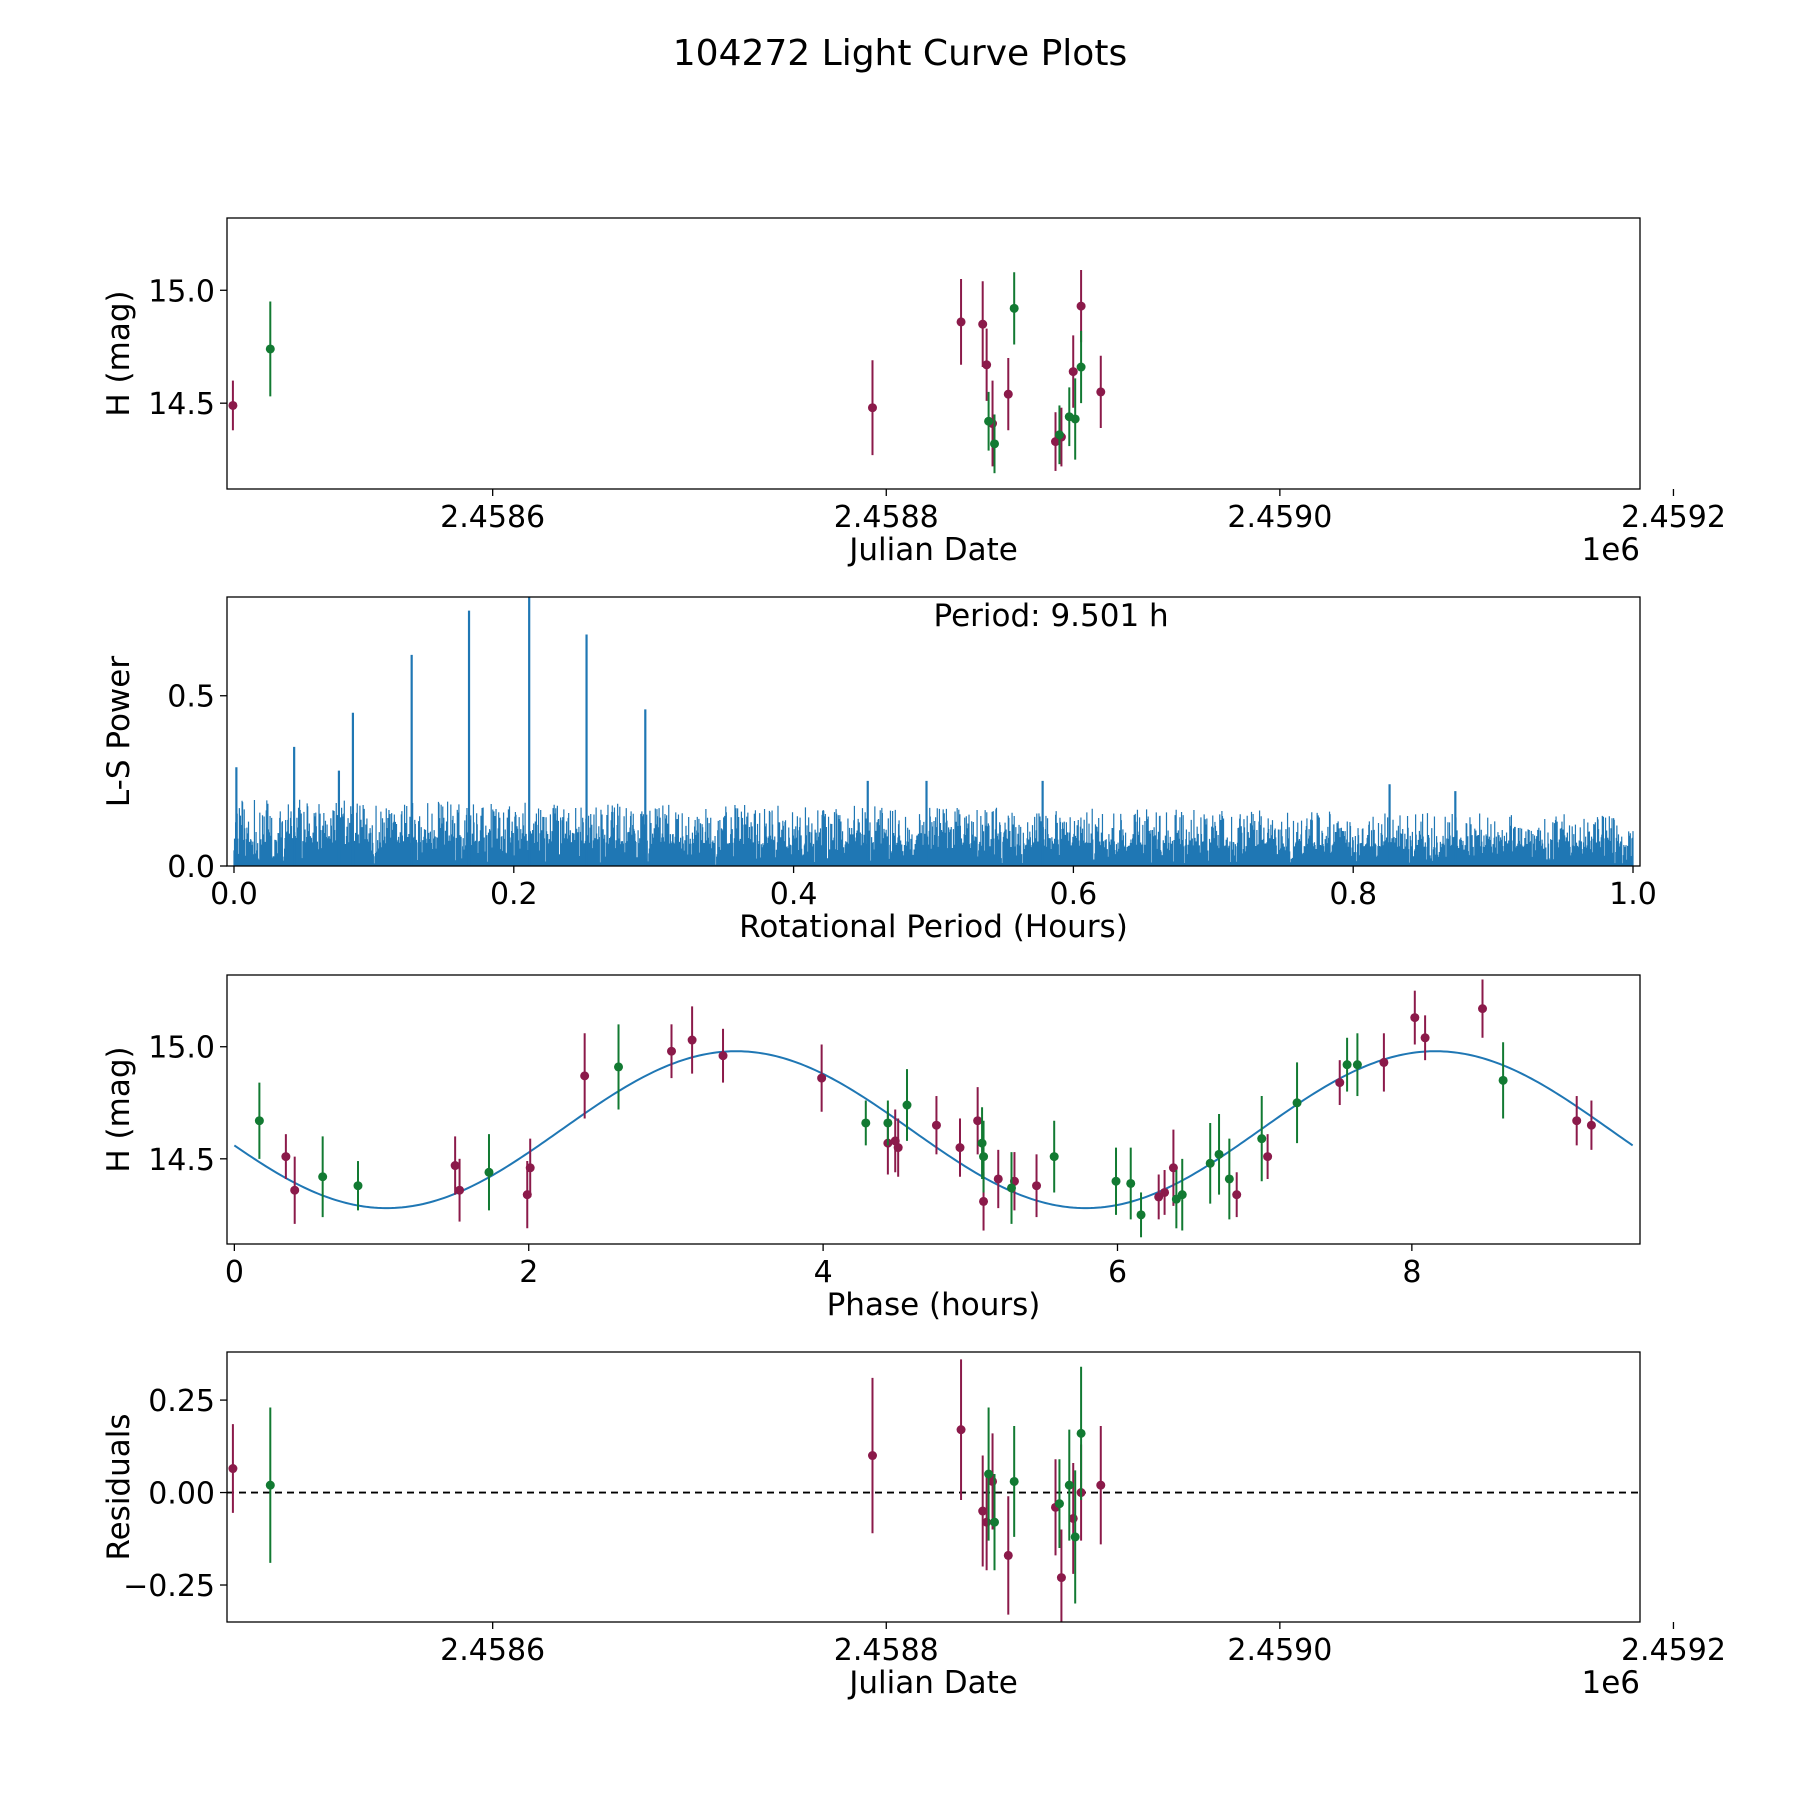 The height and width of the screenshot is (1800, 1800). What do you see at coordinates (932, 550) in the screenshot?
I see `lightcurve-xlabel: Julian Date` at bounding box center [932, 550].